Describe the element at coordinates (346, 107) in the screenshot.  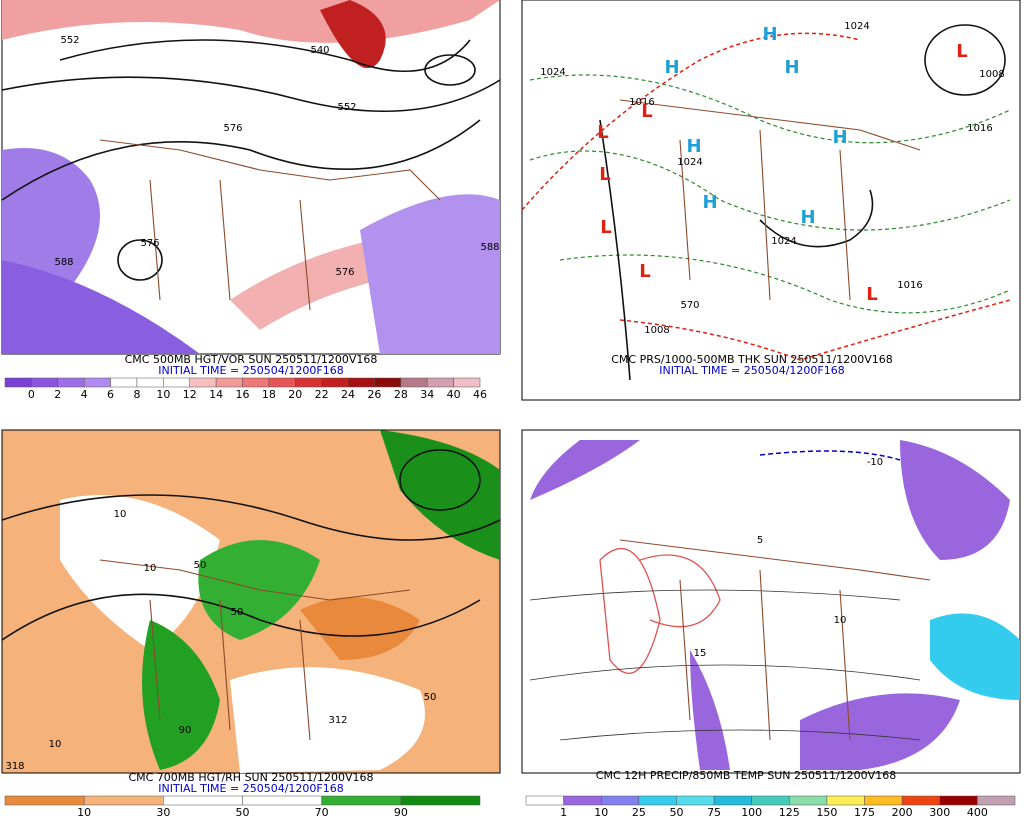
I see `contour-label: 552` at that location.